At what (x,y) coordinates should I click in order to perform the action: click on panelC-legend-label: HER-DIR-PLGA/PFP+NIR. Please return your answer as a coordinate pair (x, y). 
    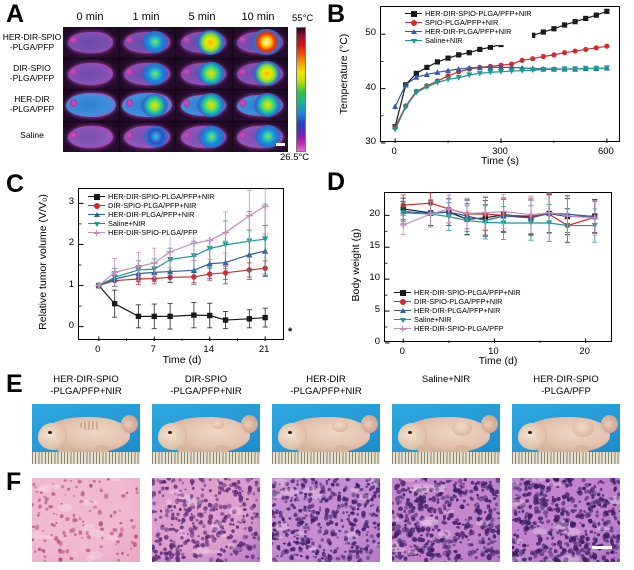
    Looking at the image, I should click on (151, 214).